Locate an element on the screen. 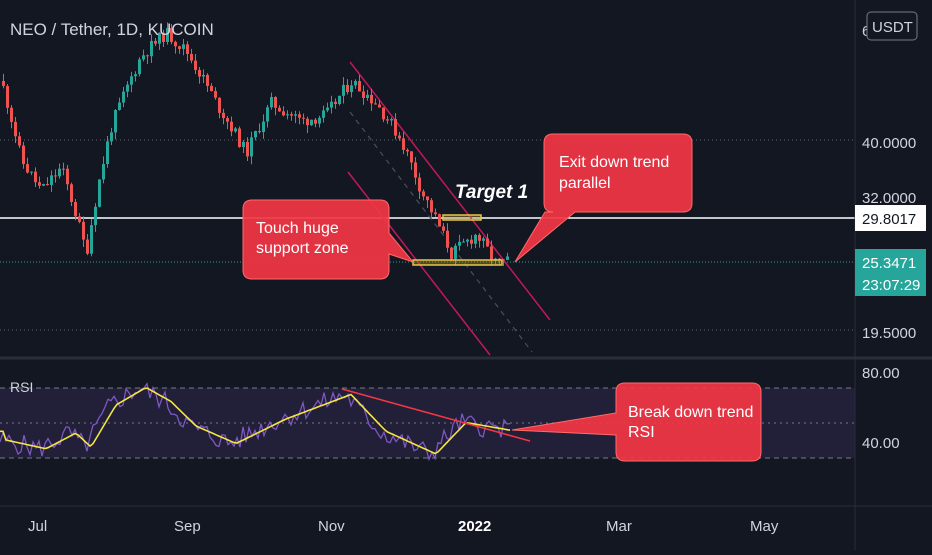 The height and width of the screenshot is (555, 932). currency-button: USDT is located at coordinates (892, 26).